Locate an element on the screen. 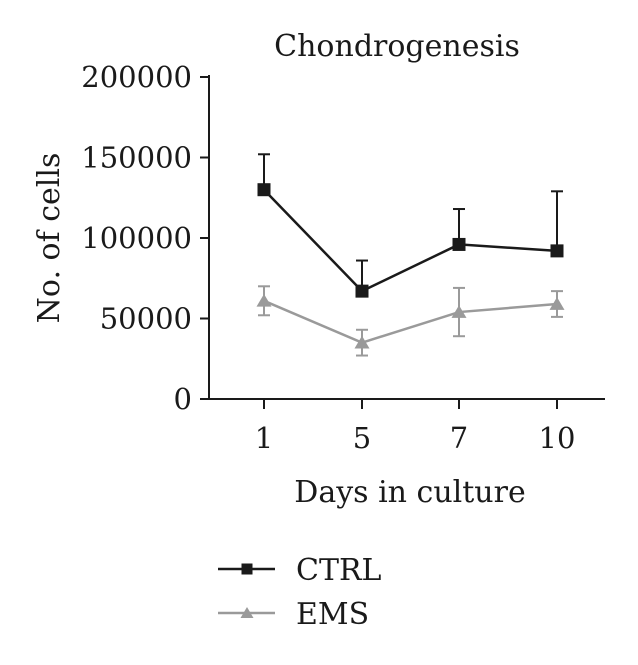 This screenshot has height=665, width=638. legend-item-ems: EMS is located at coordinates (293, 614).